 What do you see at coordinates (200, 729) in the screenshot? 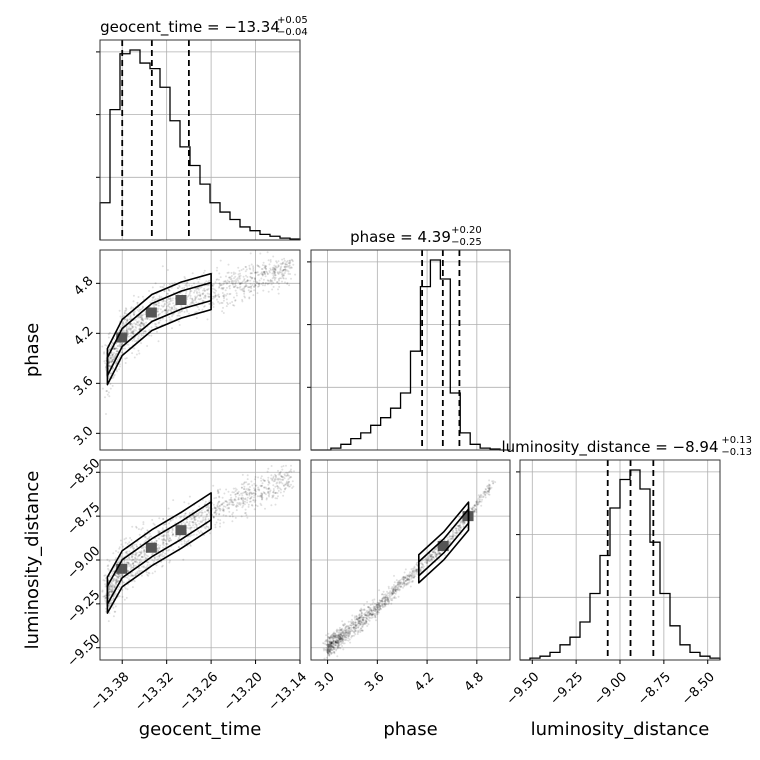
I see `x-axis-label-geocent_time: geocent_time` at bounding box center [200, 729].